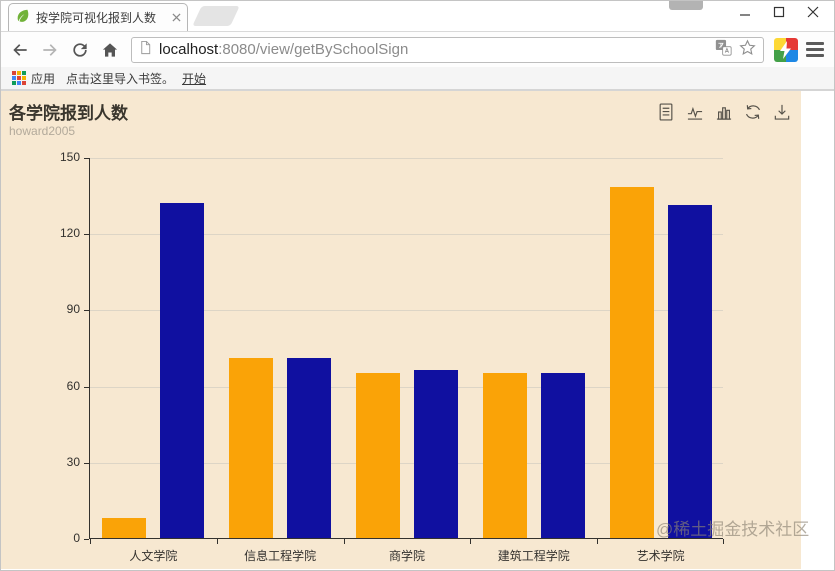  Describe the element at coordinates (216, 16) in the screenshot. I see `new-tab-button` at that location.